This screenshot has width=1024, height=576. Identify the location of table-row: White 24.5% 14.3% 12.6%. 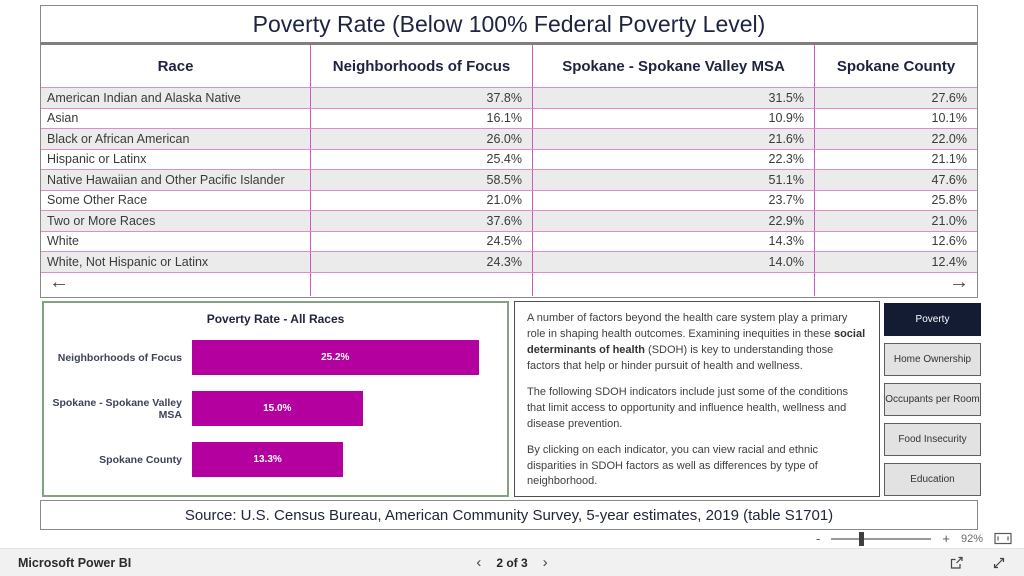
(509, 241).